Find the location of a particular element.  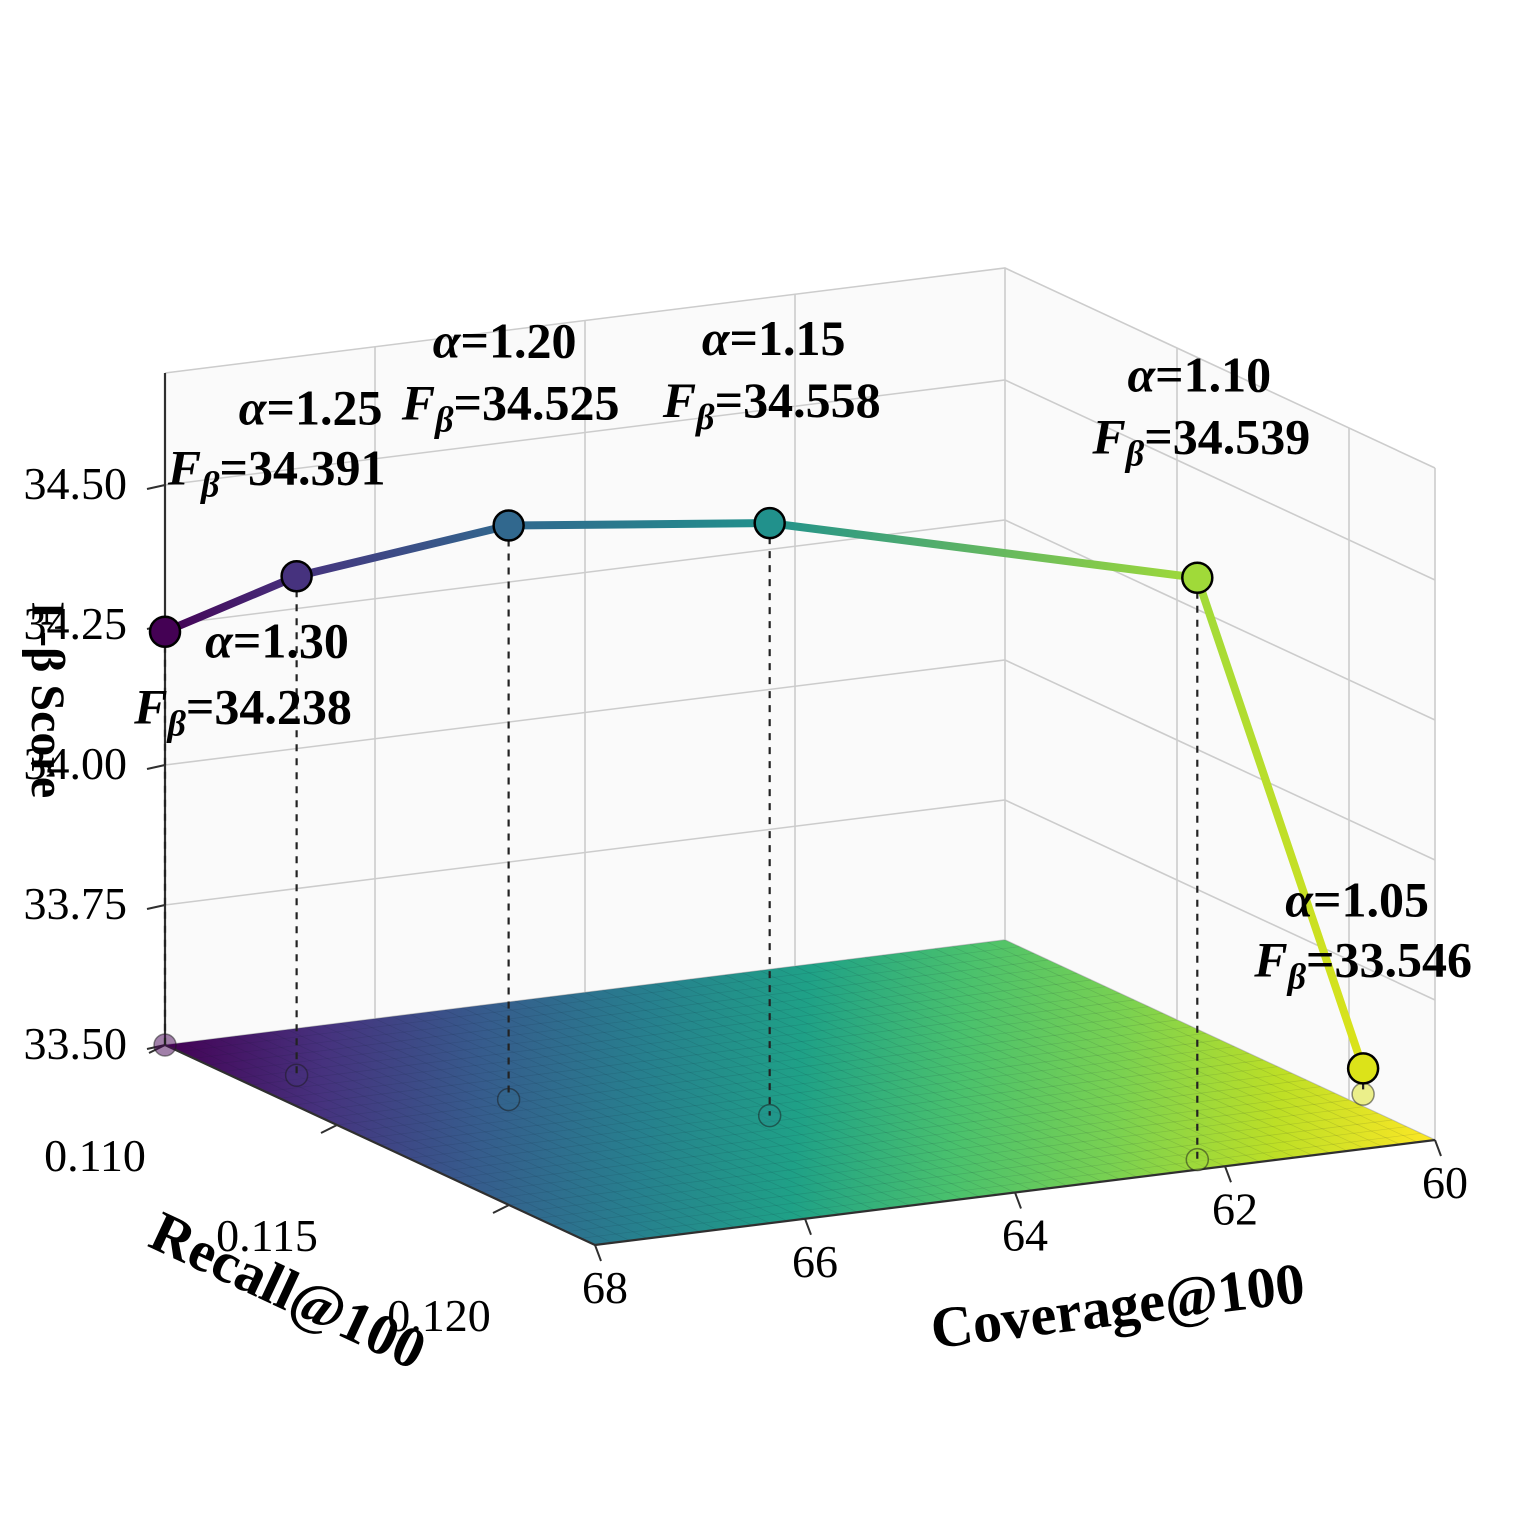

z-tick-label: 34.50 is located at coordinates (76, 483).